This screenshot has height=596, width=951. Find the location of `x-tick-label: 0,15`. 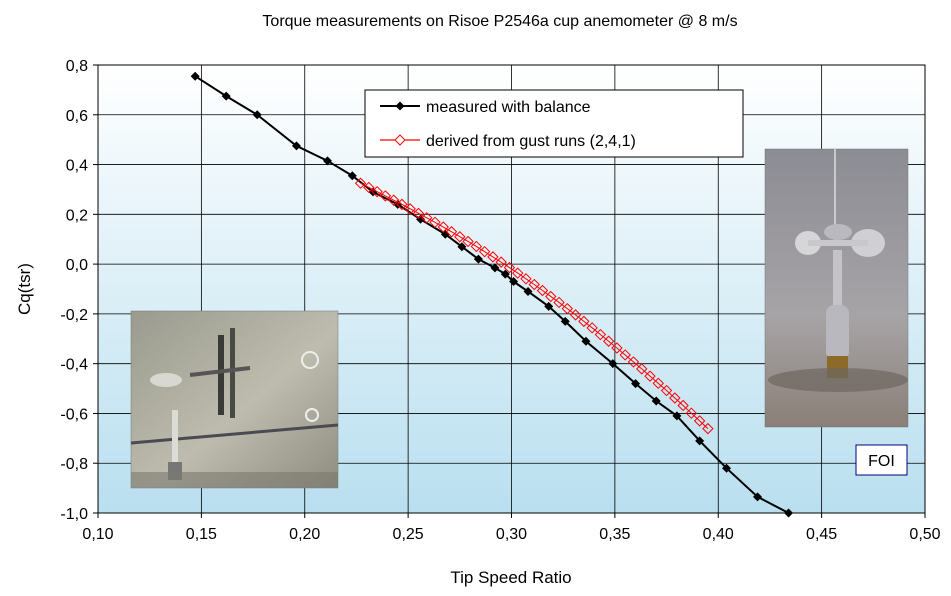

x-tick-label: 0,15 is located at coordinates (201, 534).